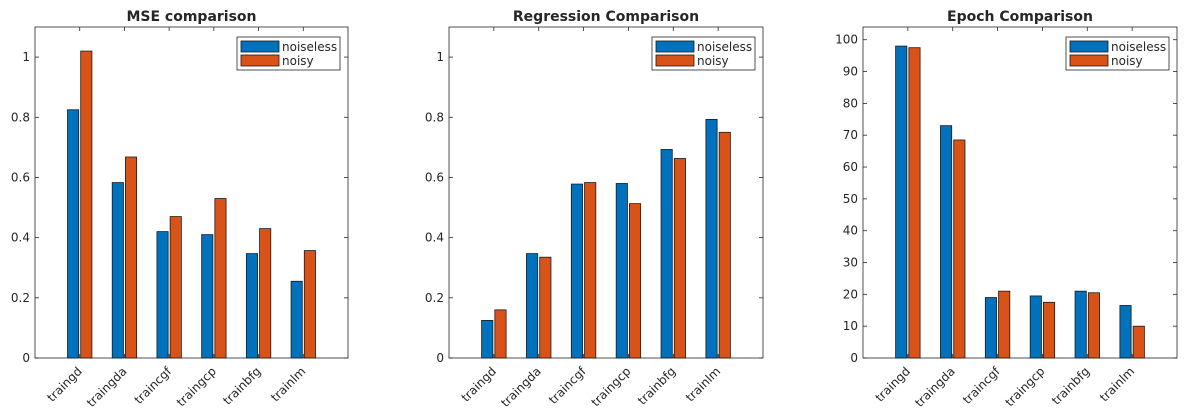 The width and height of the screenshot is (1186, 413). What do you see at coordinates (850, 72) in the screenshot?
I see `y-tick-label: 90` at bounding box center [850, 72].